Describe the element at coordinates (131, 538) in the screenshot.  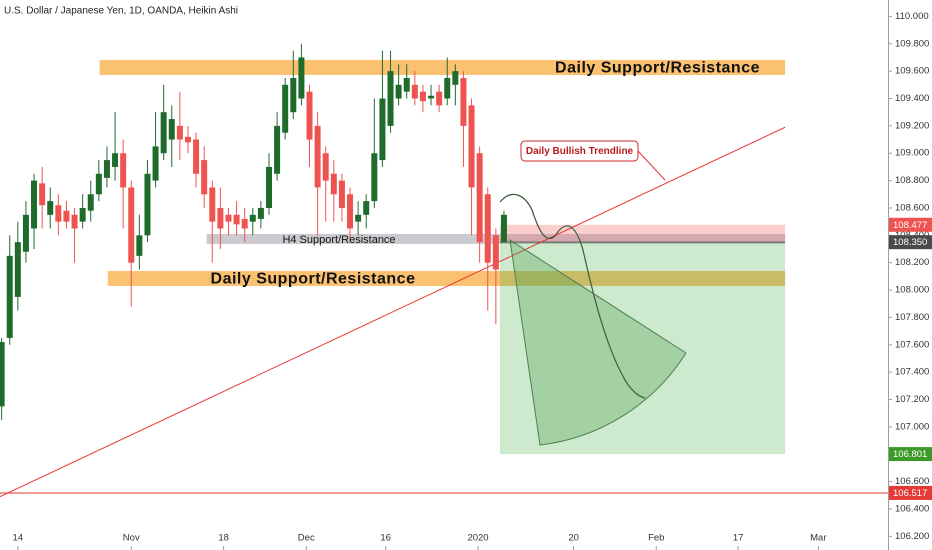
I see `x-tick-label: Nov` at that location.